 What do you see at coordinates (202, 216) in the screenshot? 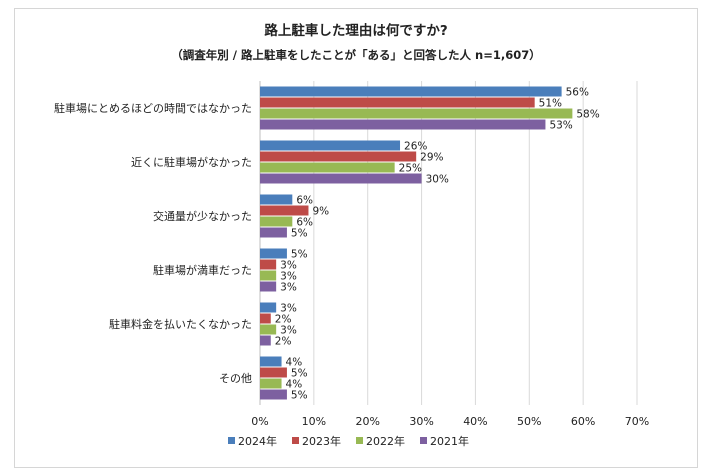
I see `category-label: 交通量が少なかった` at bounding box center [202, 216].